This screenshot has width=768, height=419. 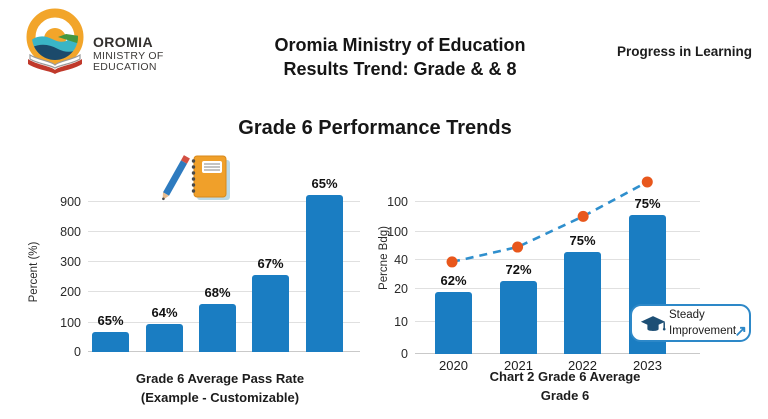 I want to click on logo-wordmark: OROMIA MINISTRY OF EDUCATION, so click(x=128, y=54).